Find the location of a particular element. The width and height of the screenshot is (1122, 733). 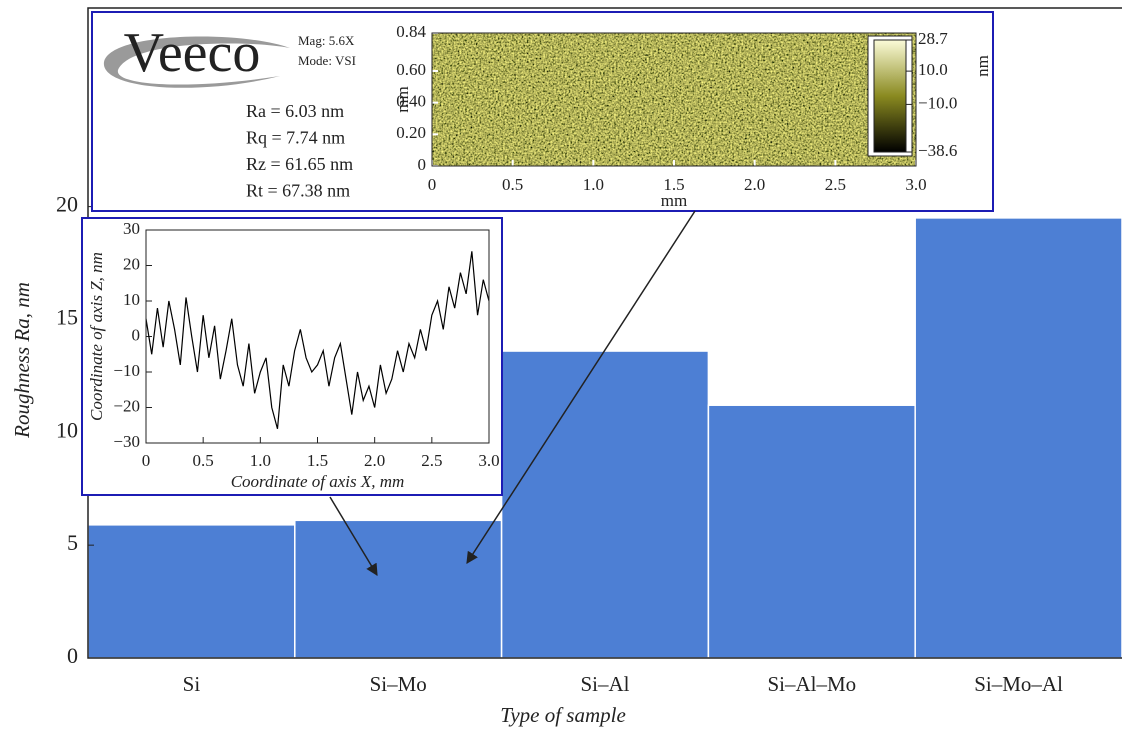

y-tick-label: 15 is located at coordinates (67, 317).